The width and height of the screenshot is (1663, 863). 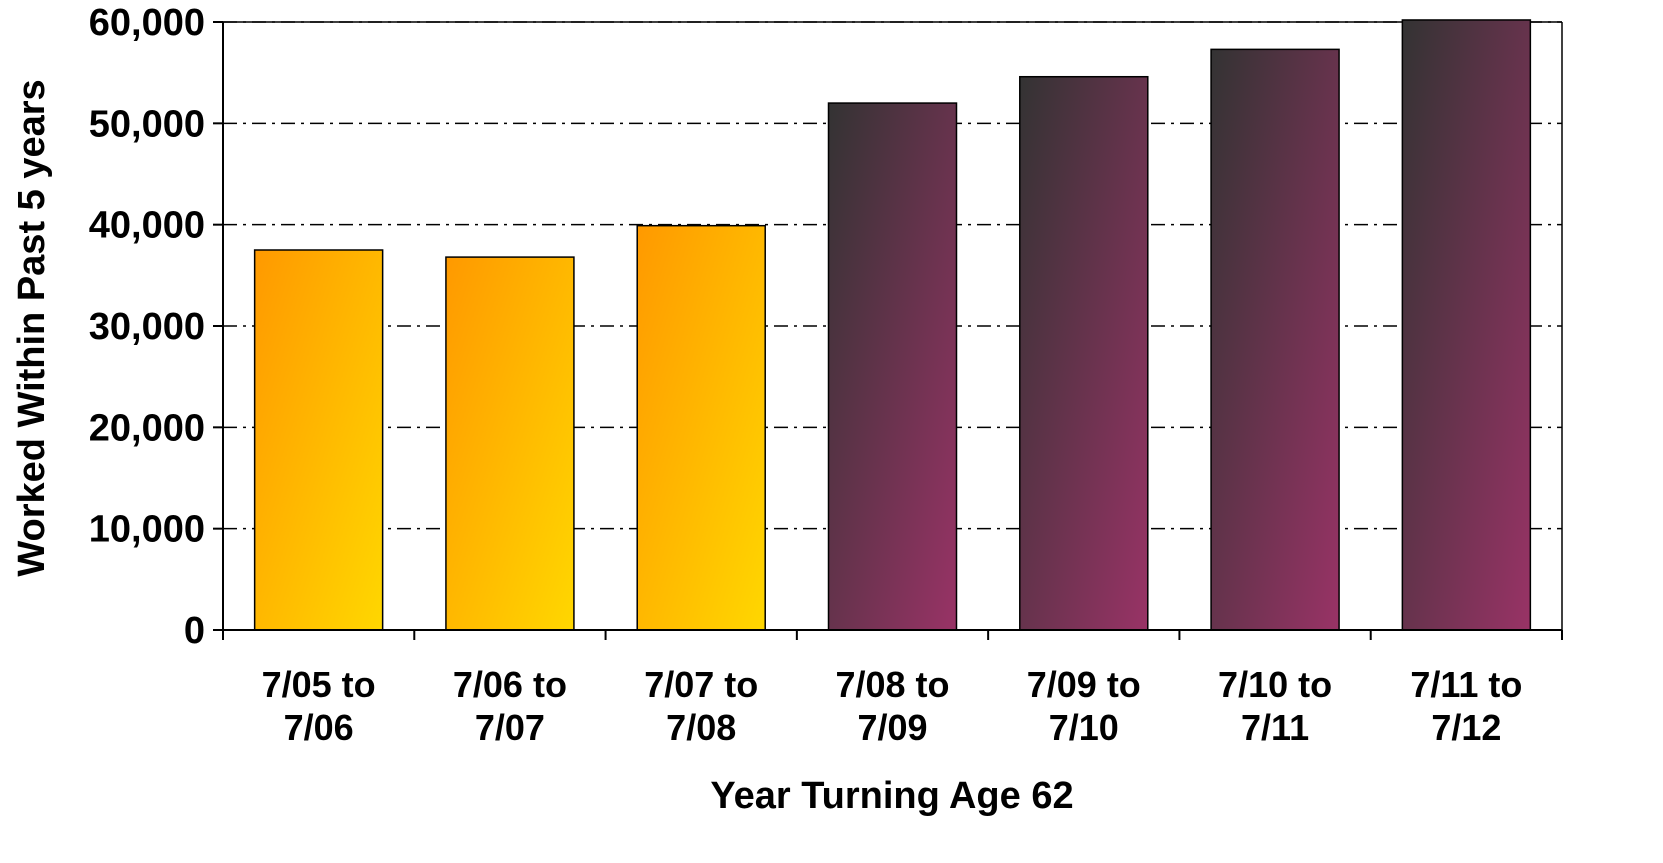 What do you see at coordinates (510, 684) in the screenshot?
I see `x-tick-label-line: 7/06 to` at bounding box center [510, 684].